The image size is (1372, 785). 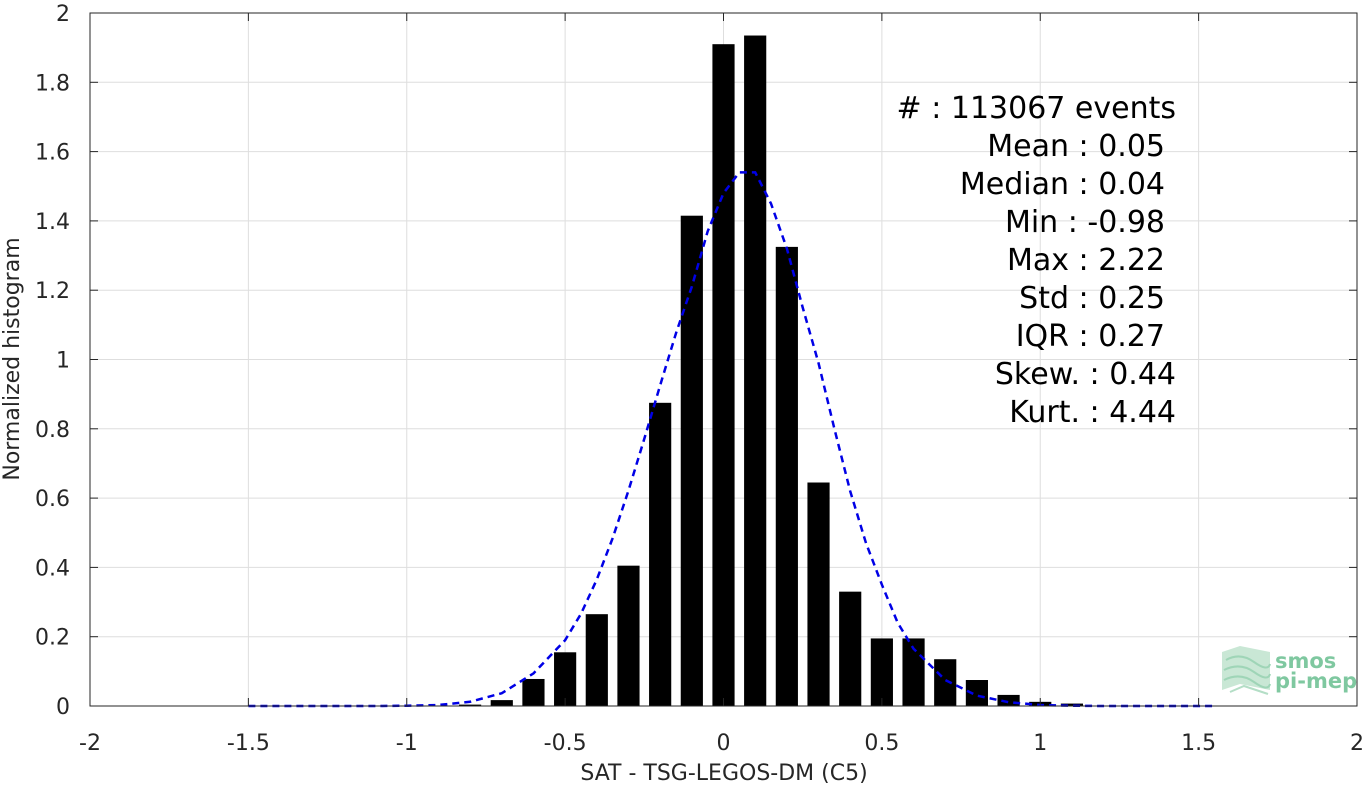 I want to click on stat-std: Std : 0.25, so click(x=1092, y=298).